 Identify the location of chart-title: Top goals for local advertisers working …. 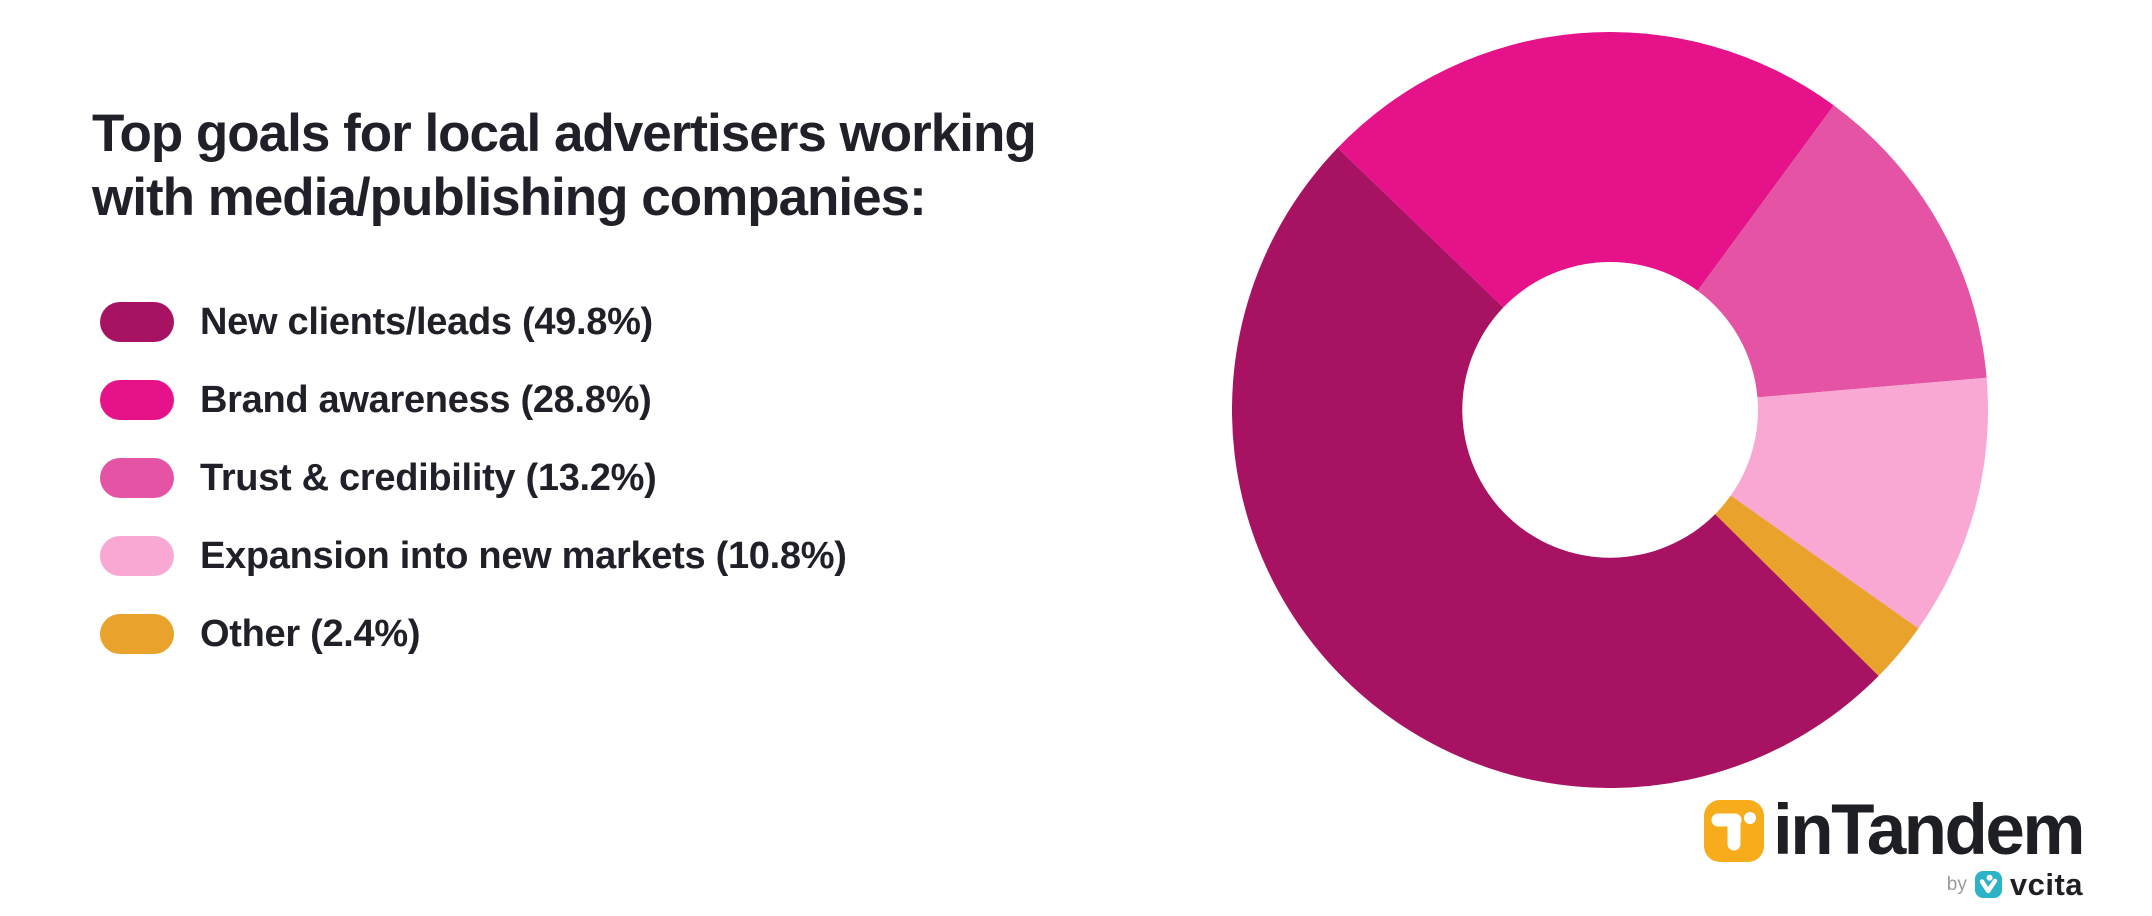
(564, 166).